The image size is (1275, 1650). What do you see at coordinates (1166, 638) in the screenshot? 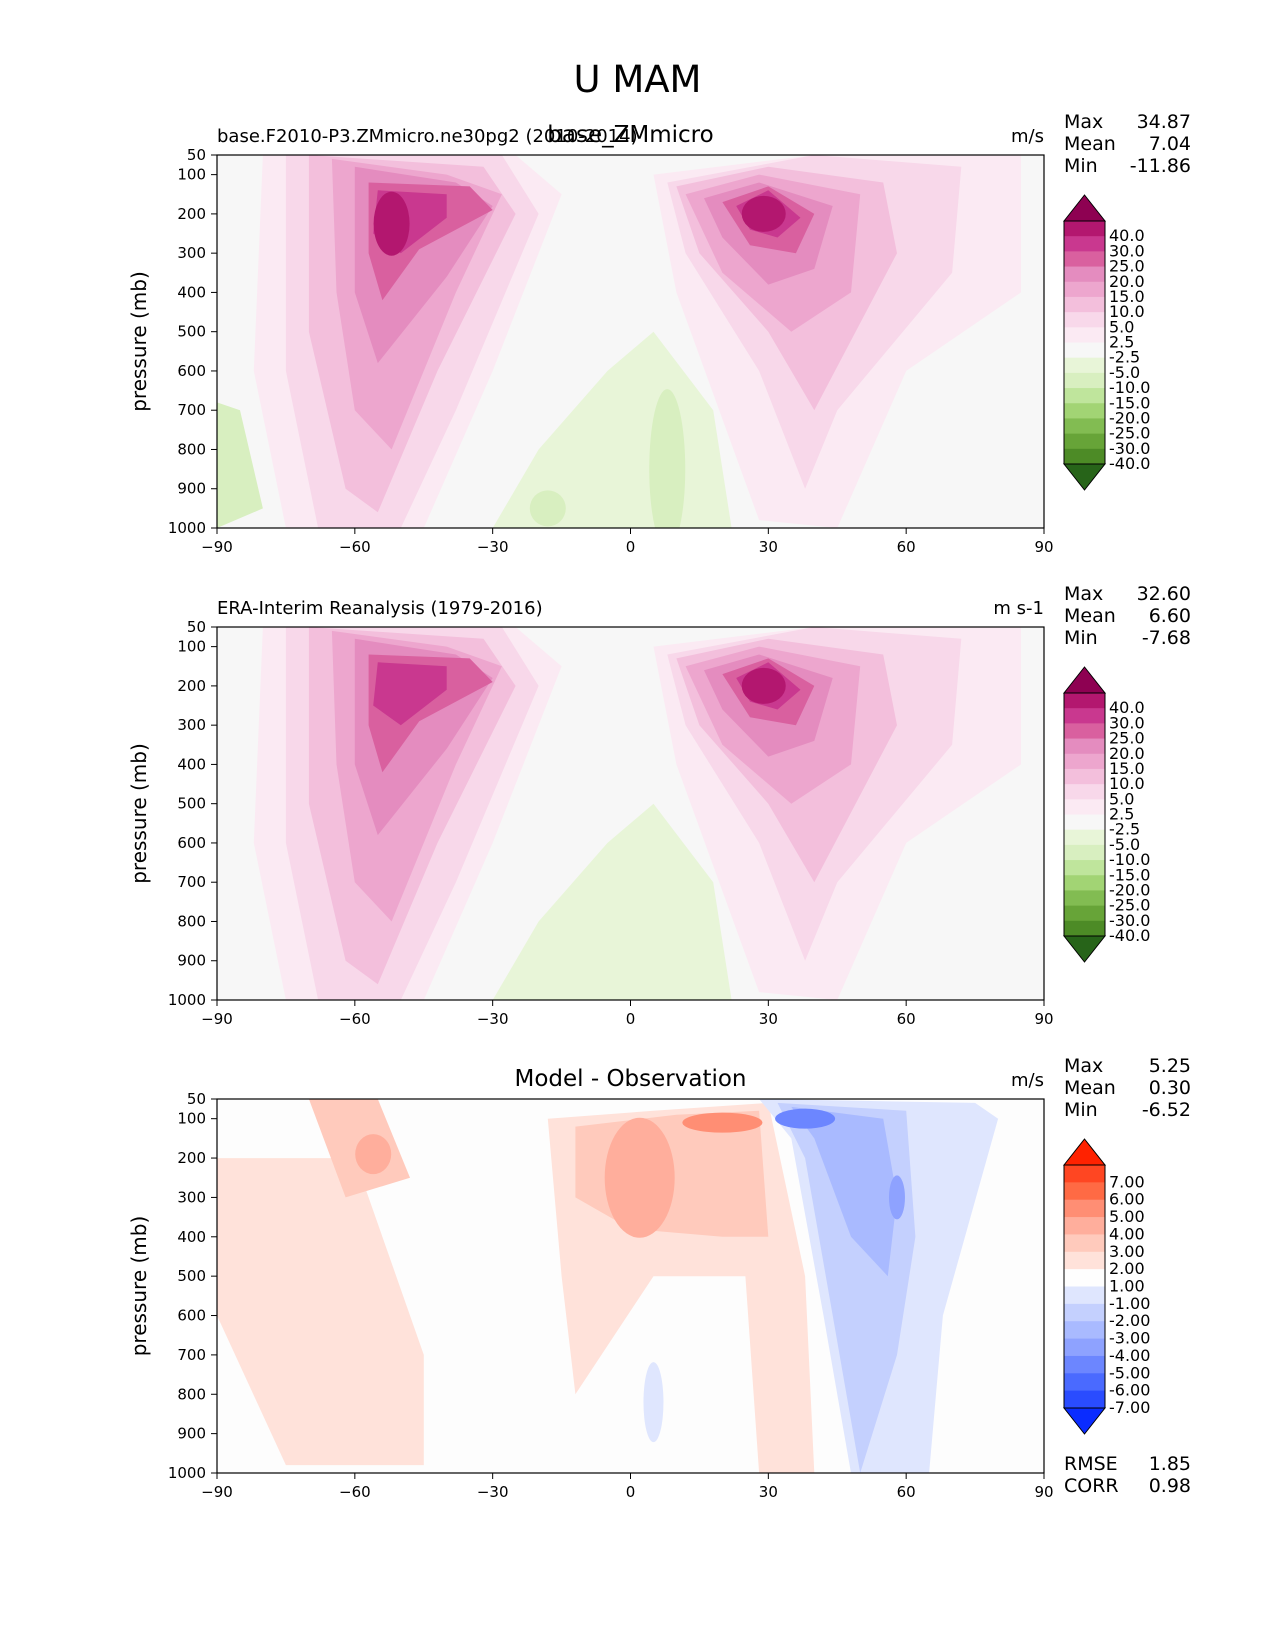
I see `stat-value: -7.68` at bounding box center [1166, 638].